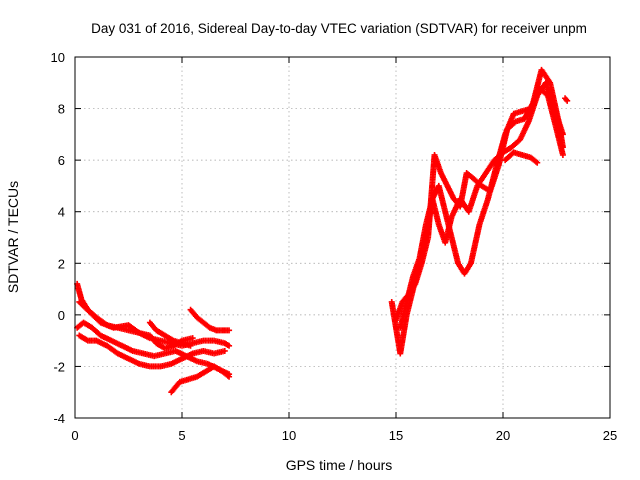 Image resolution: width=640 pixels, height=480 pixels. I want to click on y-tick-label: -4, so click(59, 418).